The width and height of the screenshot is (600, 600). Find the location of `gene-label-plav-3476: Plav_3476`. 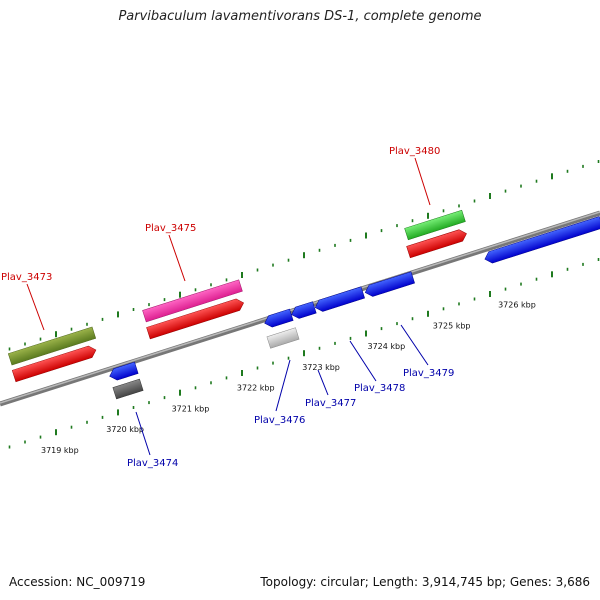

gene-label-plav-3476: Plav_3476 is located at coordinates (279, 420).